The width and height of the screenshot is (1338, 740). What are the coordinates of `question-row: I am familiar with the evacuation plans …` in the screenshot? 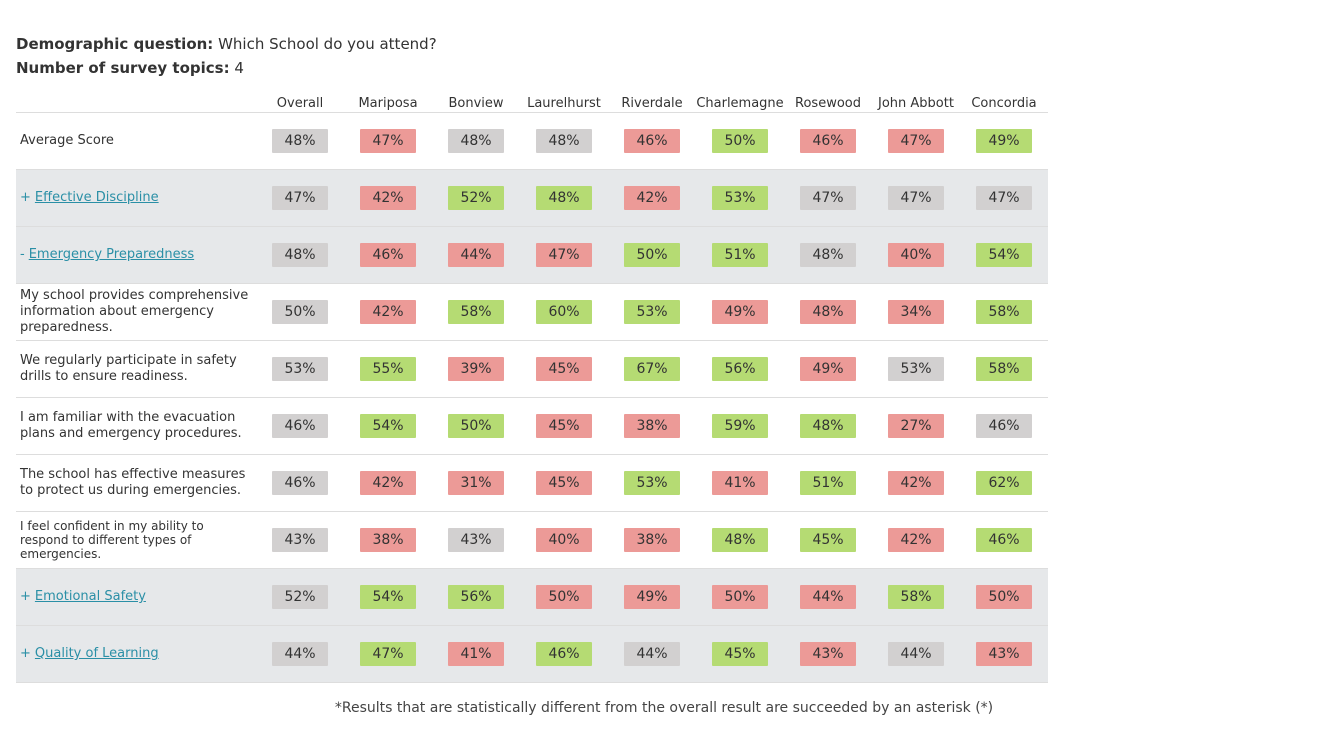 It's located at (532, 426).